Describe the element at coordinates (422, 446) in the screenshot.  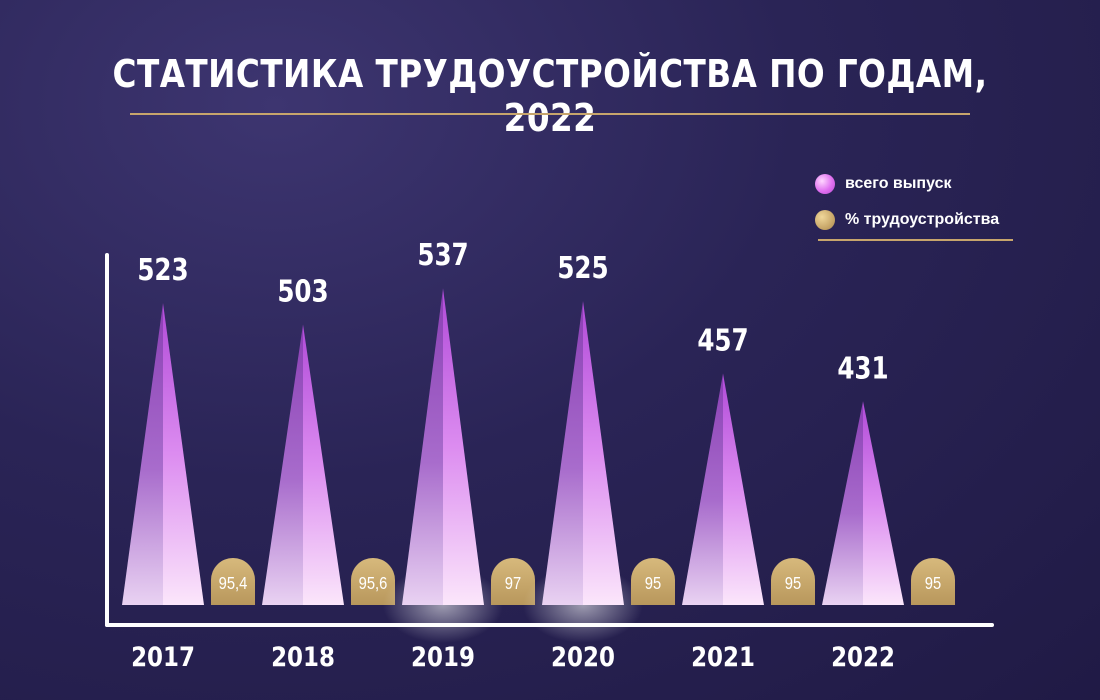
I see `bar-total-2019` at that location.